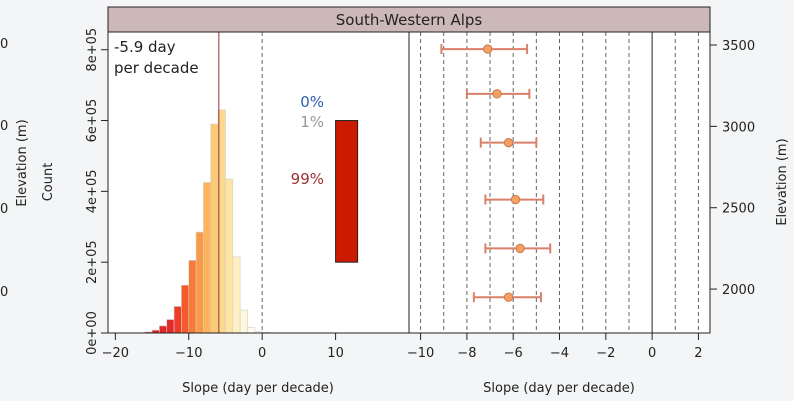 Image resolution: width=794 pixels, height=401 pixels. What do you see at coordinates (4, 209) in the screenshot?
I see `left-edge-label-3: 0` at bounding box center [4, 209].